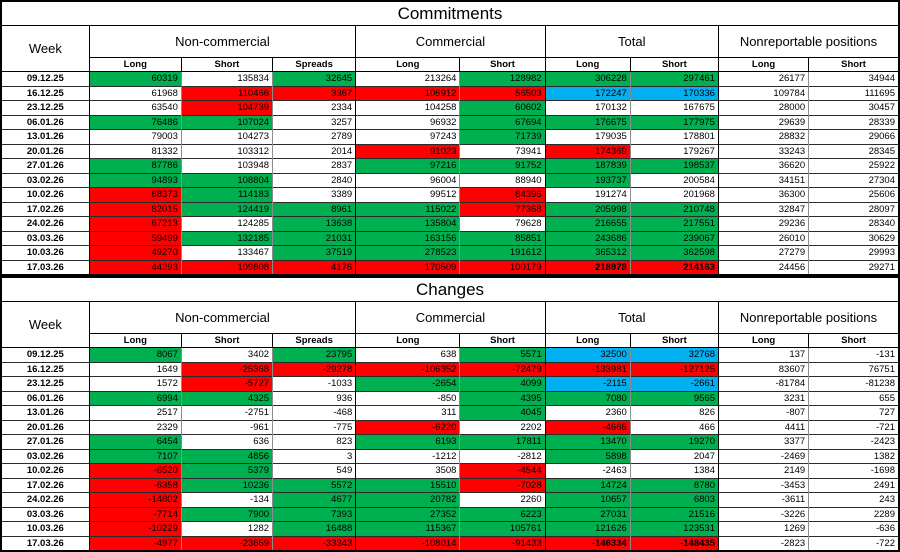 This screenshot has width=900, height=552. Describe the element at coordinates (674, 514) in the screenshot. I see `value-cell: 21516` at that location.